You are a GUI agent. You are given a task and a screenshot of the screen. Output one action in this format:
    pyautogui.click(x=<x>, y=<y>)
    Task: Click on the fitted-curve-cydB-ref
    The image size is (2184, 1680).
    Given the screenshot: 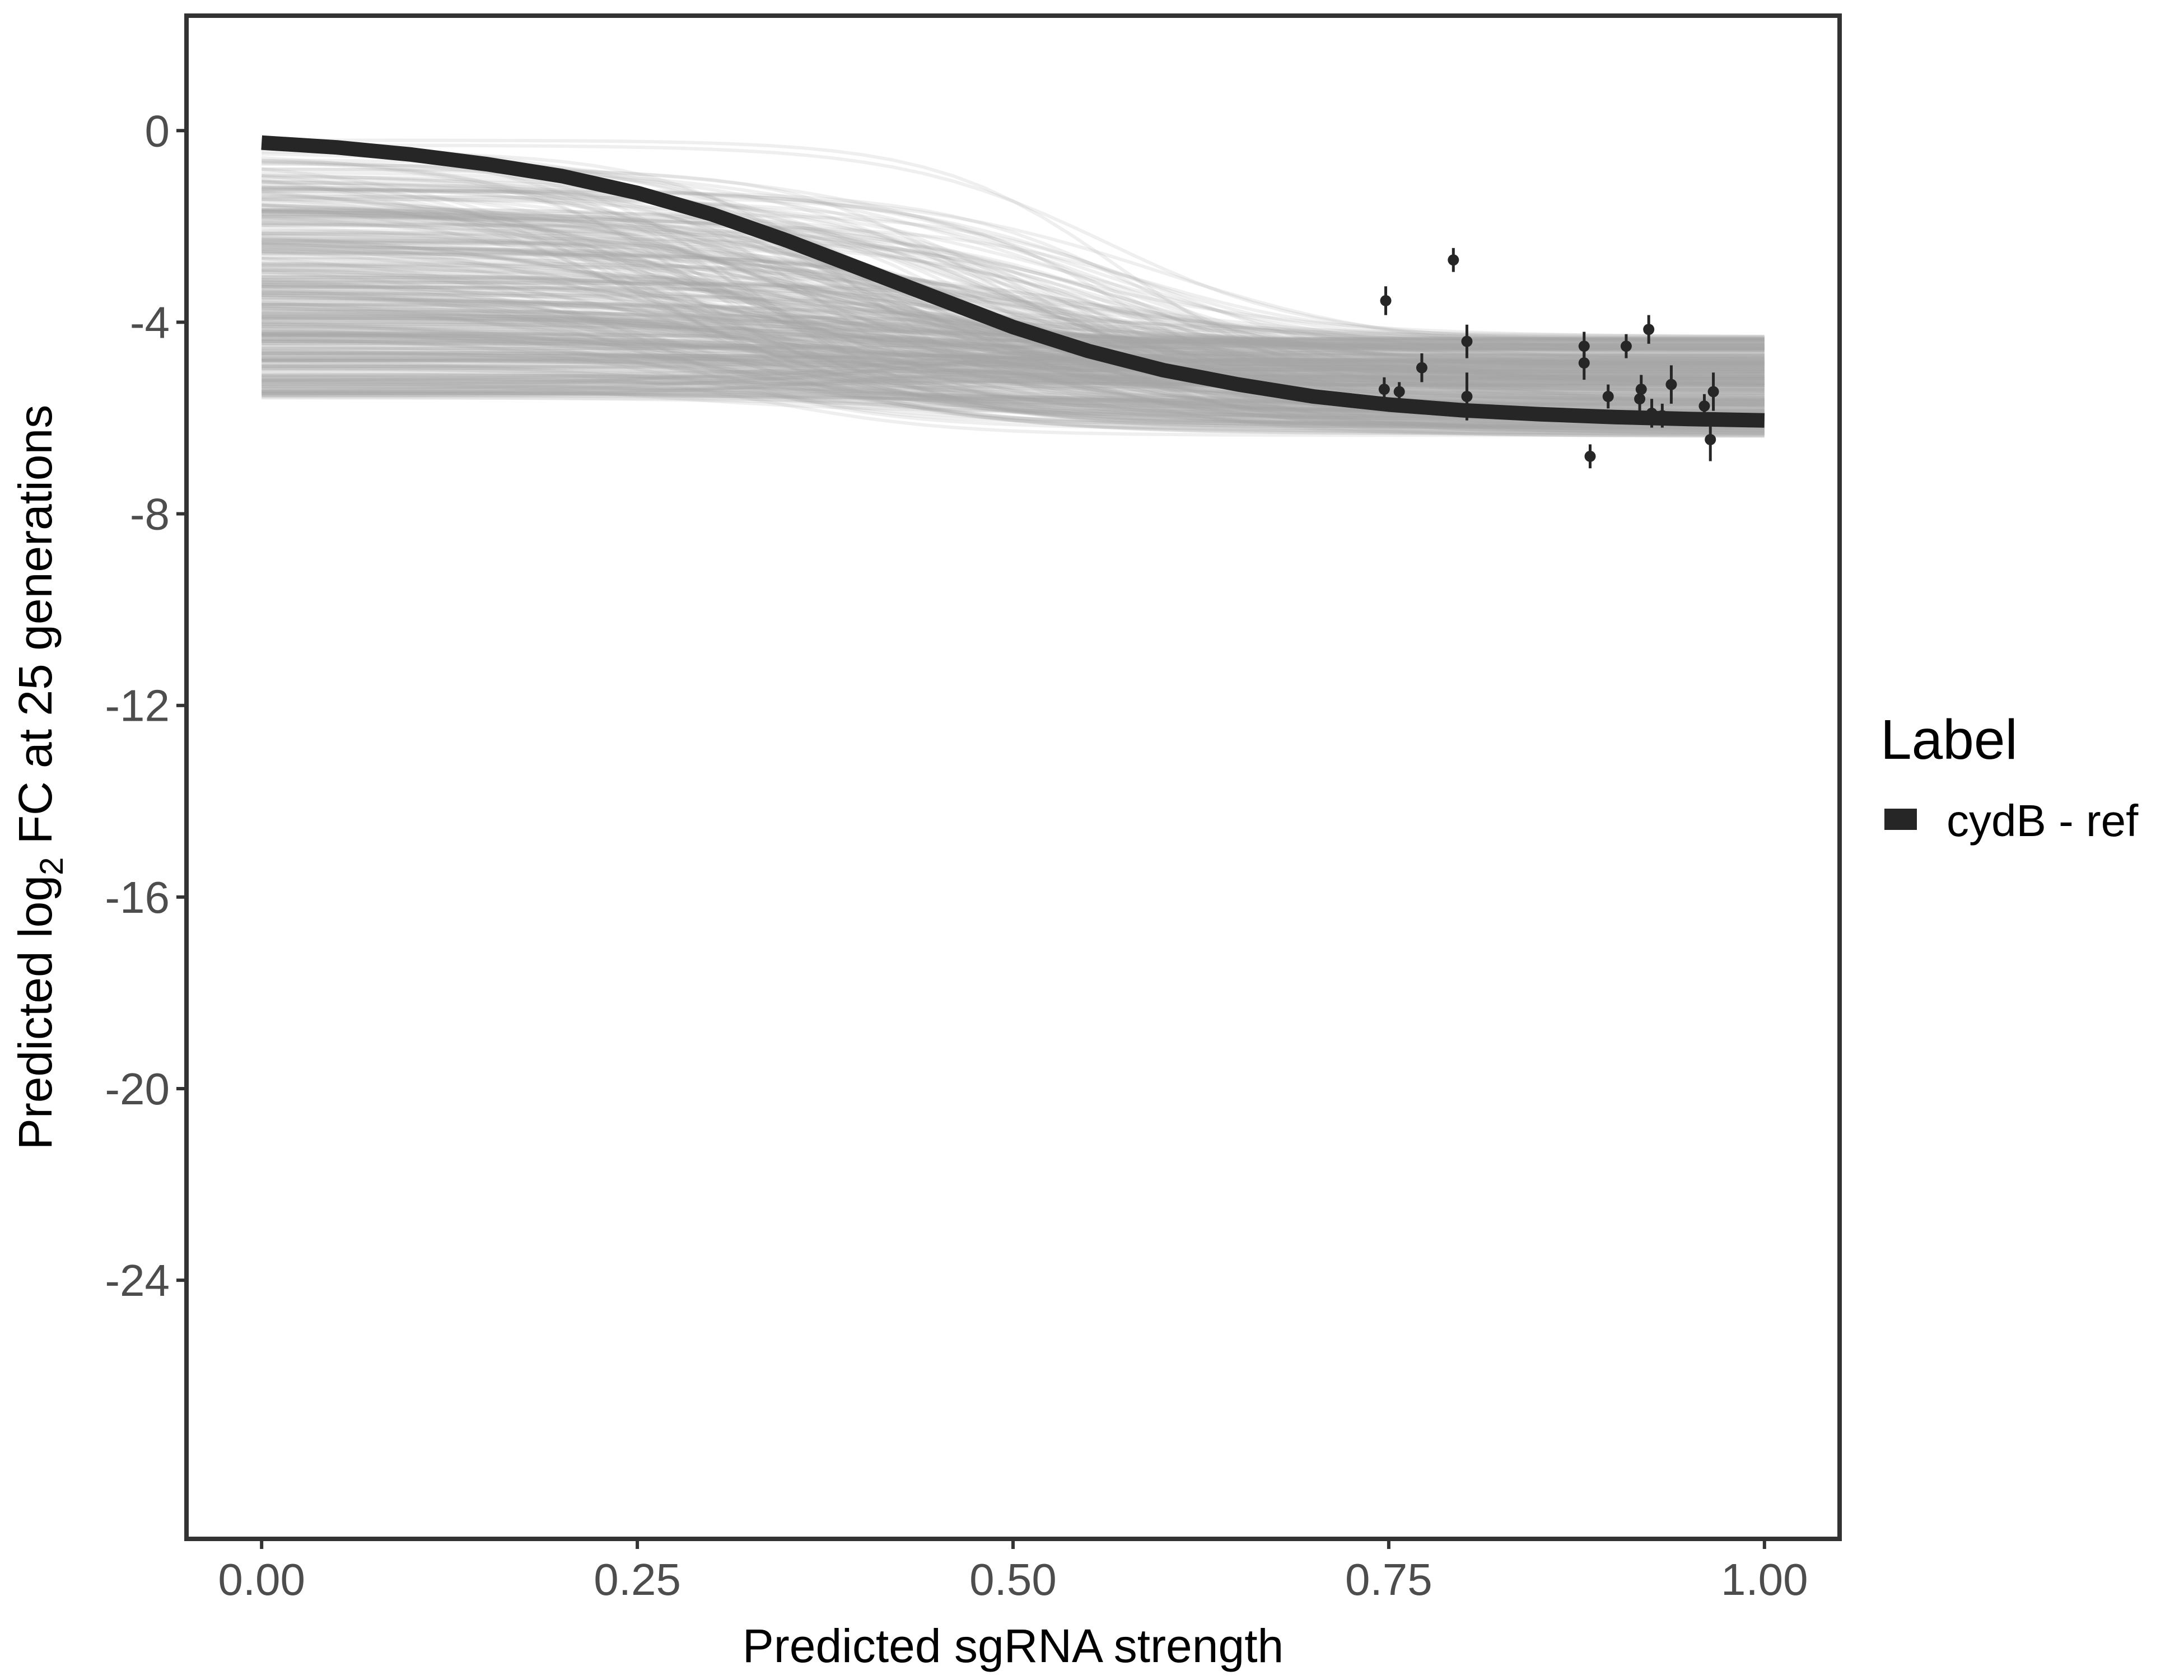 What is the action you would take?
    pyautogui.click(x=1013, y=282)
    